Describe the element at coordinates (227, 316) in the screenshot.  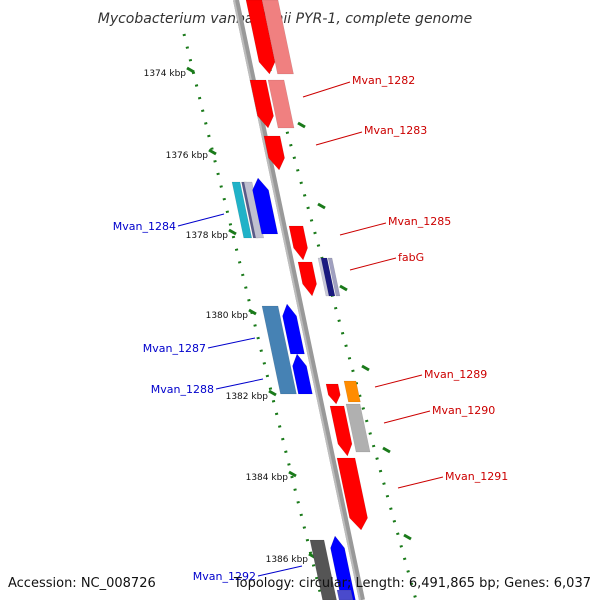
I see `tick-label: 1380 kbp` at that location.